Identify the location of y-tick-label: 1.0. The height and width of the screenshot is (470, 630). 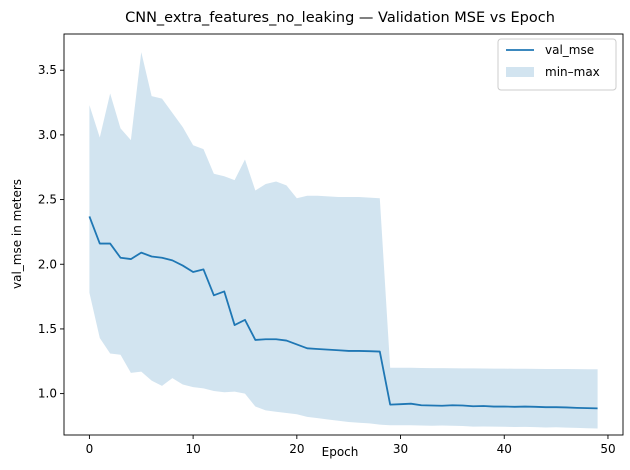
(47, 394).